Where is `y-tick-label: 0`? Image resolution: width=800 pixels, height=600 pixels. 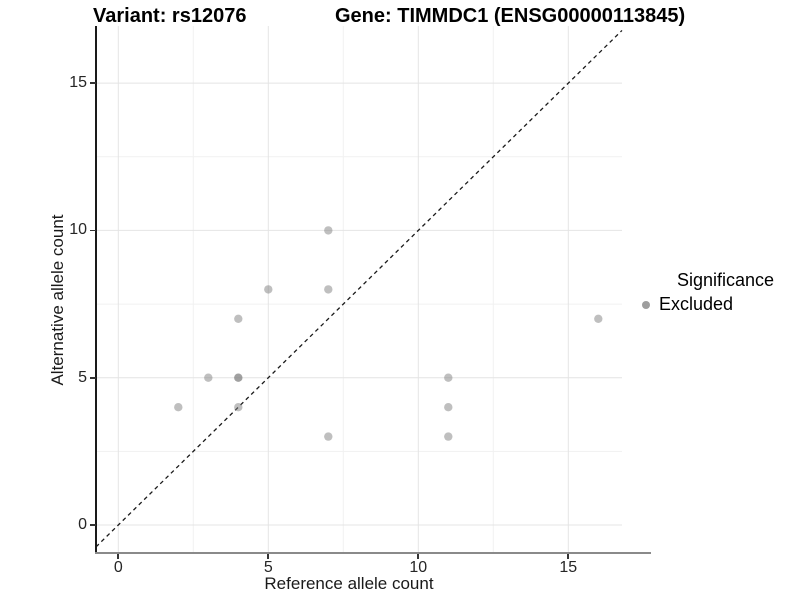 y-tick-label: 0 is located at coordinates (82, 524).